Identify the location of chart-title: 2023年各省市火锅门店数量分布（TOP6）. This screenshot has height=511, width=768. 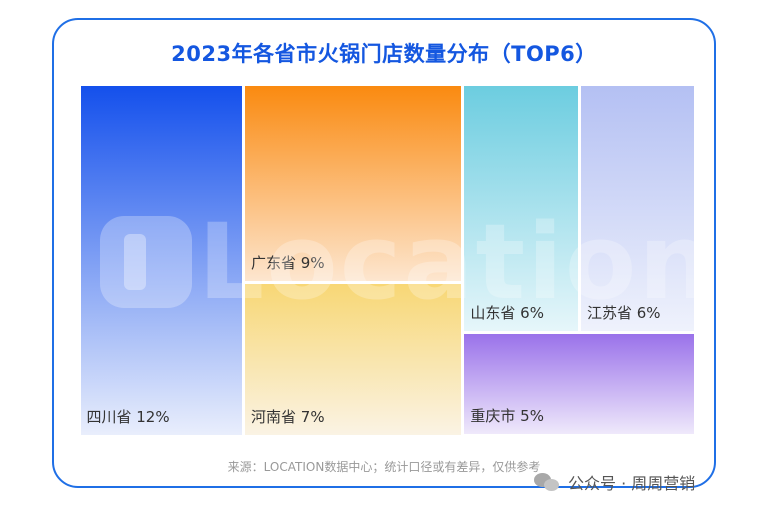
(384, 54).